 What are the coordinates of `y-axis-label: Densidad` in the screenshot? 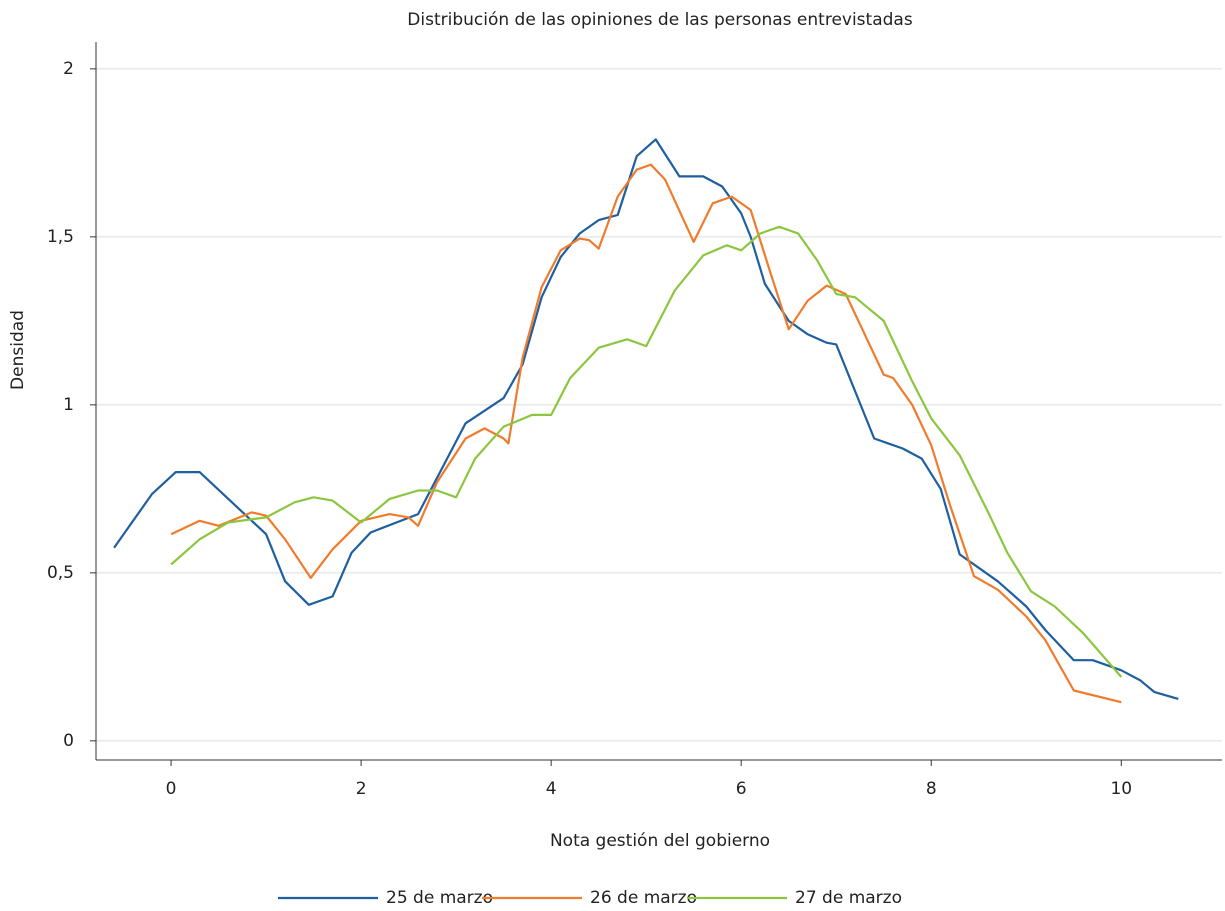 It's located at (18, 350).